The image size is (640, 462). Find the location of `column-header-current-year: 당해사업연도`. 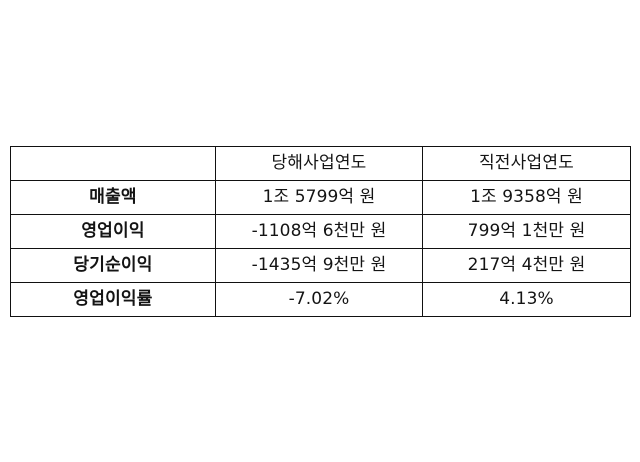

column-header-current-year: 당해사업연도 is located at coordinates (319, 163).